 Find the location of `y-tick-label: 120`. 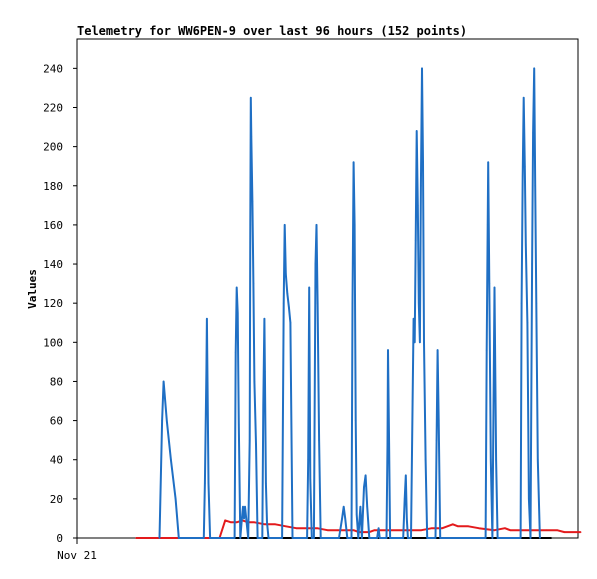

y-tick-label: 120 is located at coordinates (53, 303).